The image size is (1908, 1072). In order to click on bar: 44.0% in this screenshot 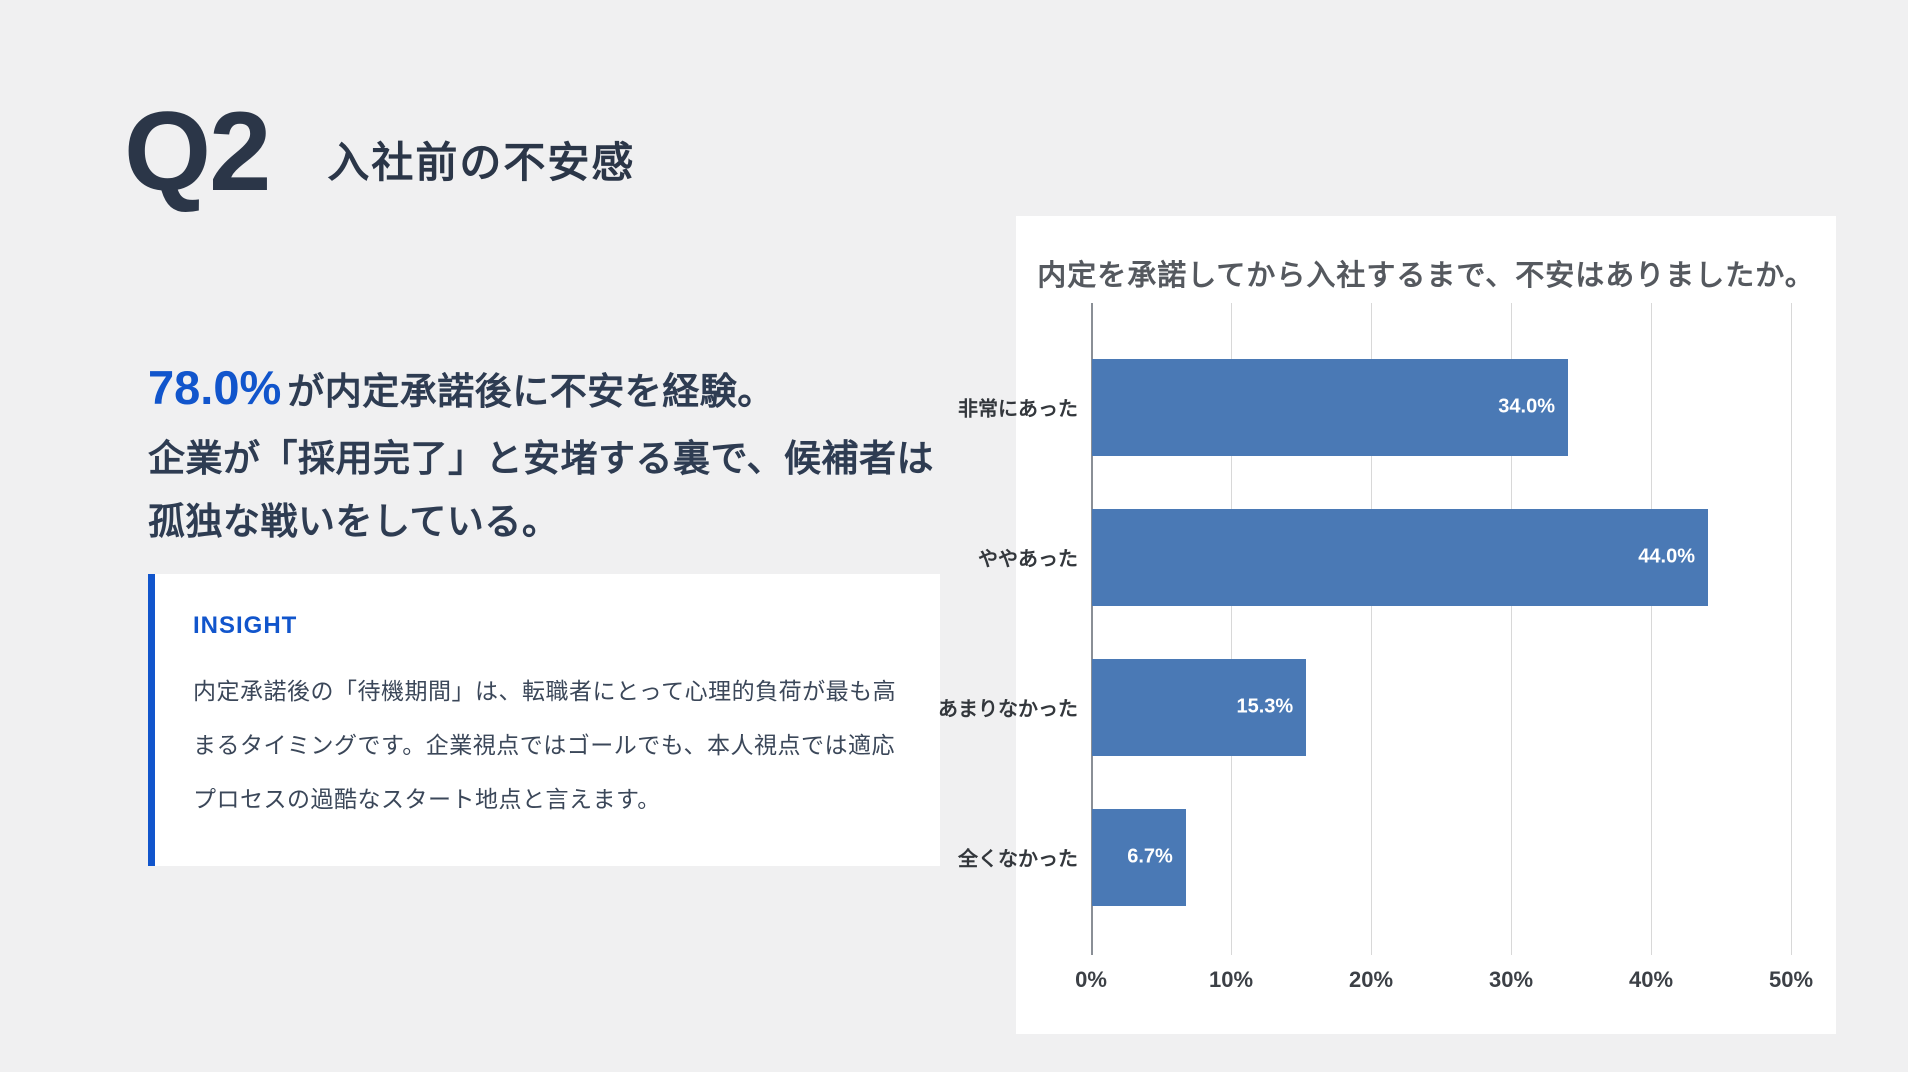, I will do `click(1400, 557)`.